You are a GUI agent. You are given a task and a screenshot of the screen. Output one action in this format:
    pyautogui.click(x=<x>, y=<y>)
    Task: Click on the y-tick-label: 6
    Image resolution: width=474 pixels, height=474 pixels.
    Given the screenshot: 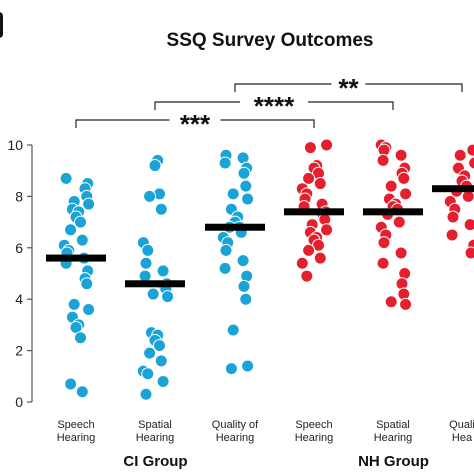 What is the action you would take?
    pyautogui.click(x=19, y=248)
    